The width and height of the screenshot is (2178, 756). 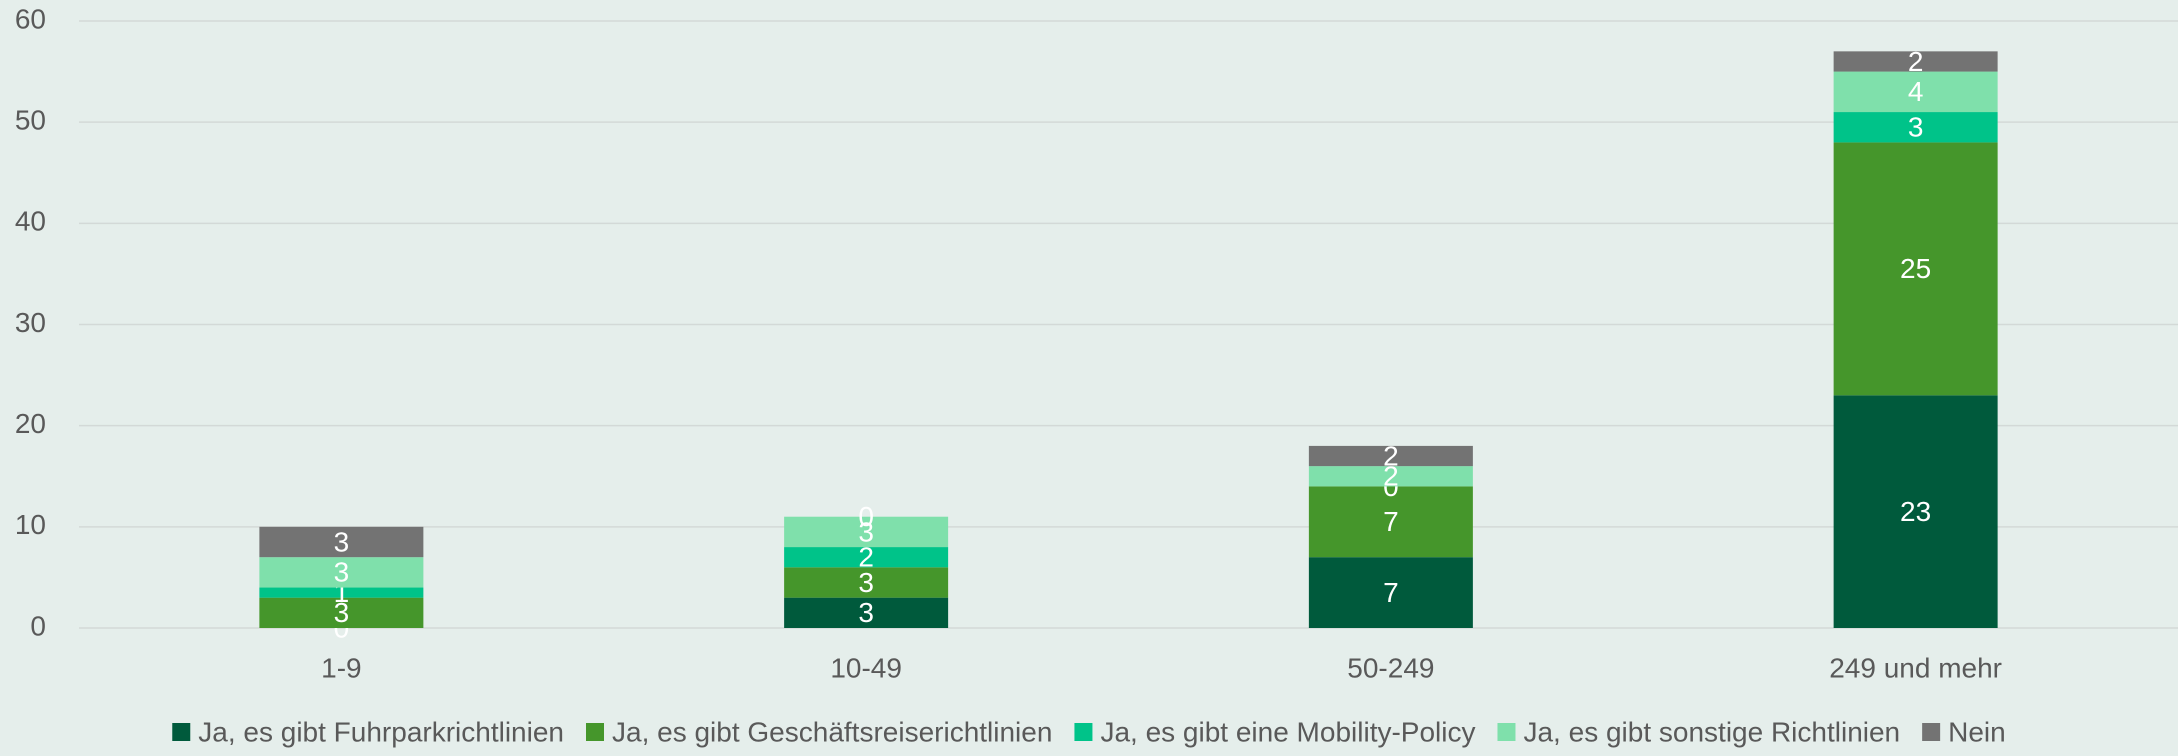 I want to click on y-tick-label: 0, so click(x=38, y=625).